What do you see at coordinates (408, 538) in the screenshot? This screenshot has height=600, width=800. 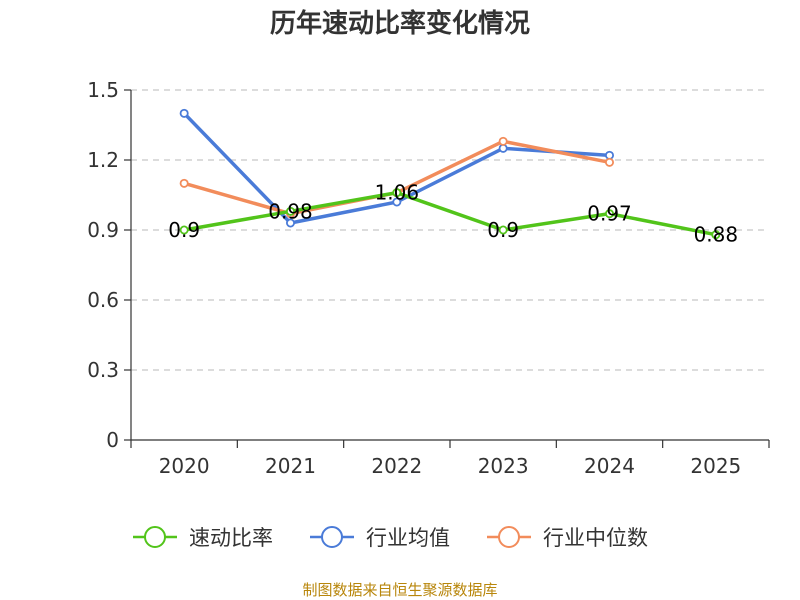 I see `legend-label: 行业均值` at bounding box center [408, 538].